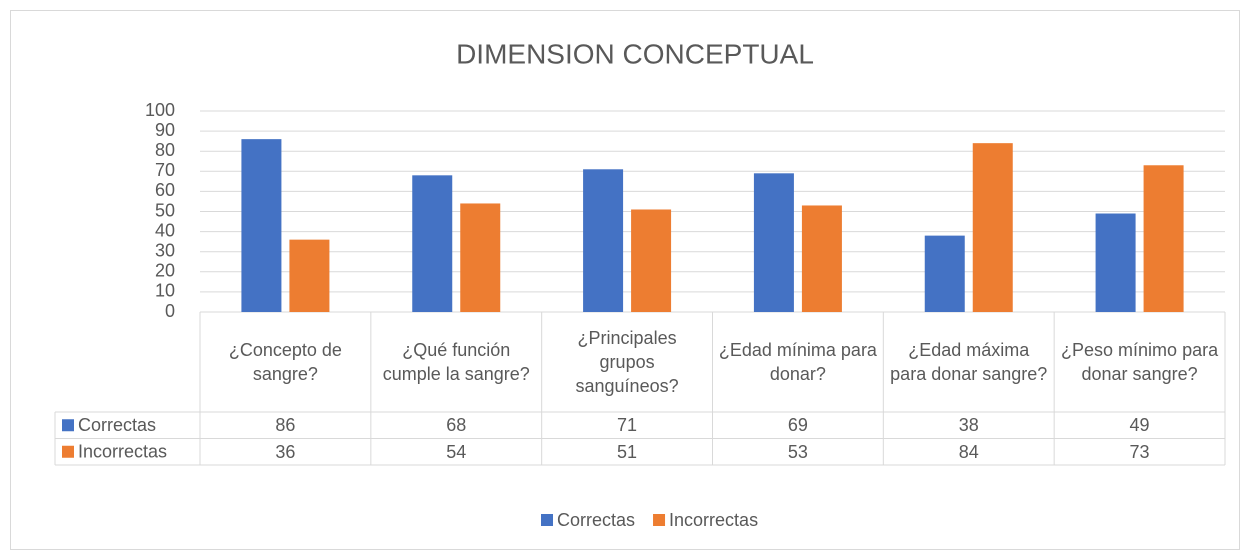 This screenshot has height=552, width=1242. What do you see at coordinates (1140, 362) in the screenshot?
I see `category-label: ¿Peso mínimo para donar sangre?` at bounding box center [1140, 362].